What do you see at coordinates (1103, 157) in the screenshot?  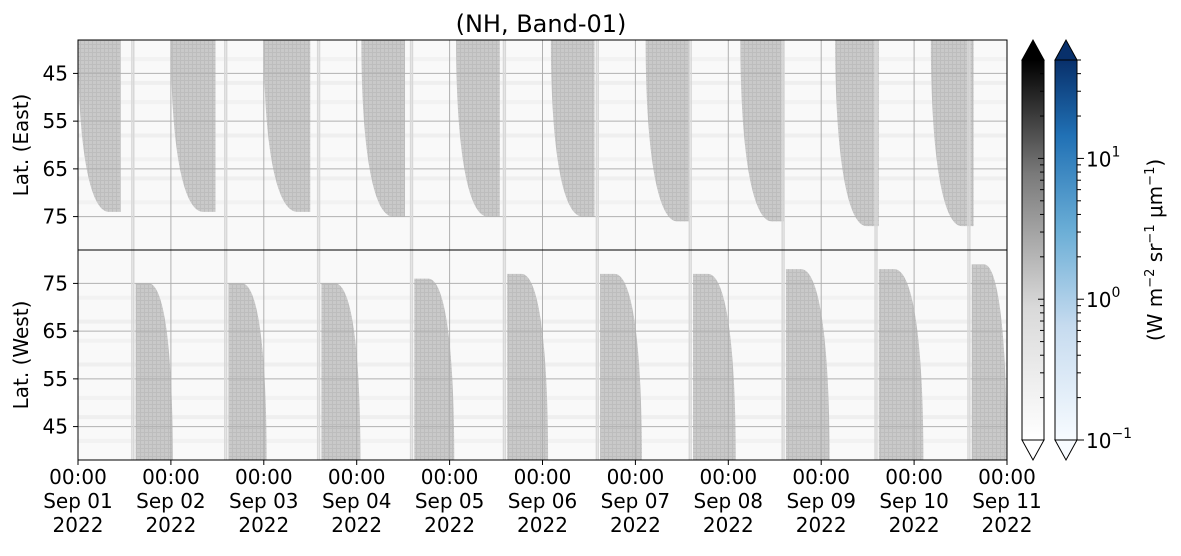 I see `colorbar-tick-label: 10¹` at bounding box center [1103, 157].